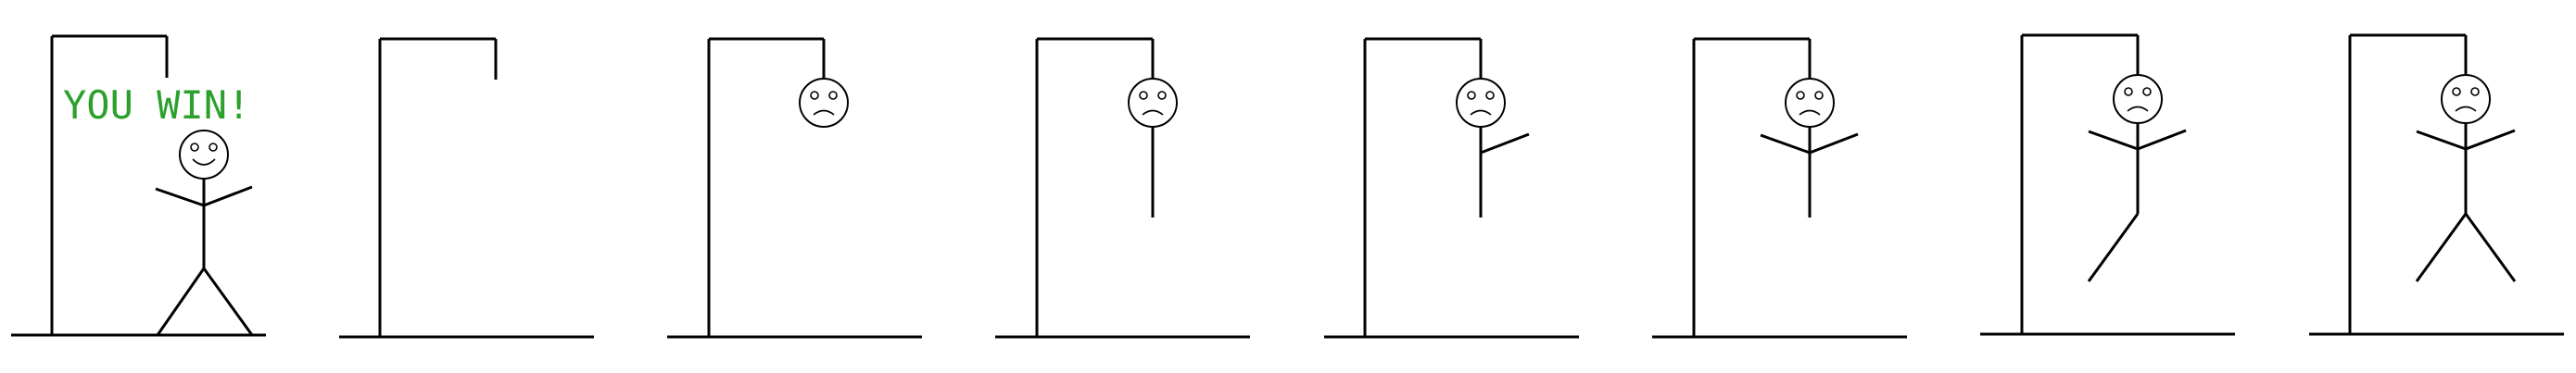  Describe the element at coordinates (204, 162) in the screenshot. I see `smile-mouth` at that location.